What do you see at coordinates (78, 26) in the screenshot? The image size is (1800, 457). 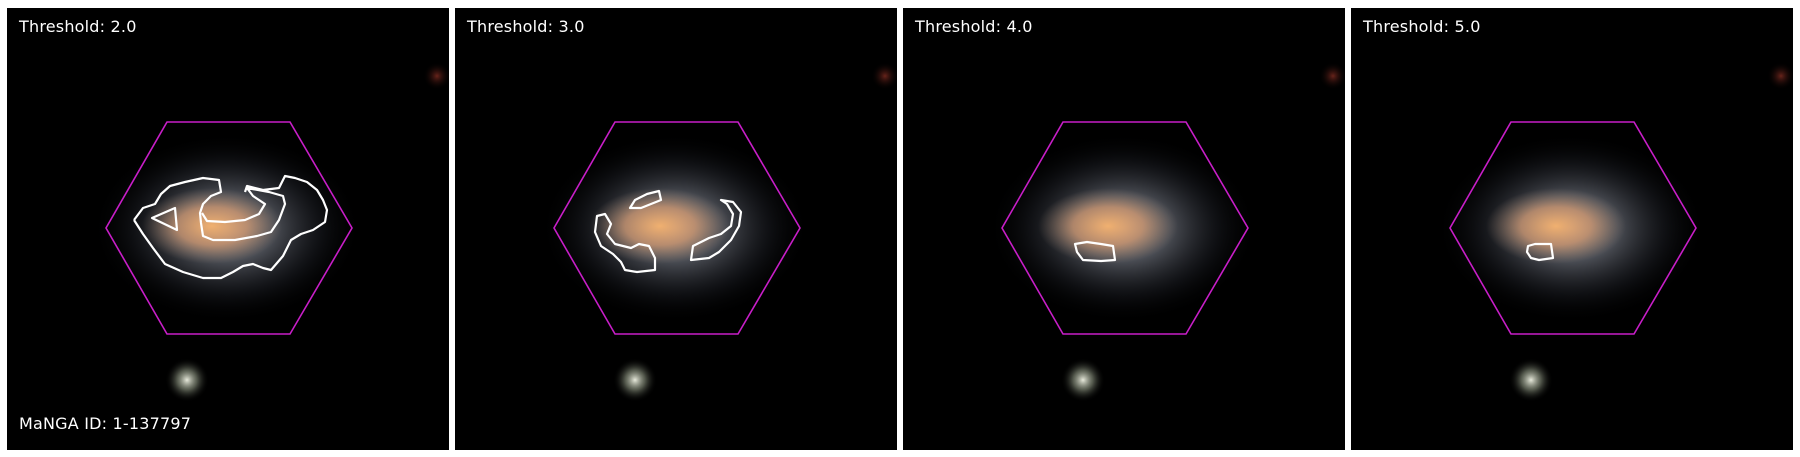 I see `threshold-label: Threshold: 2.0` at bounding box center [78, 26].